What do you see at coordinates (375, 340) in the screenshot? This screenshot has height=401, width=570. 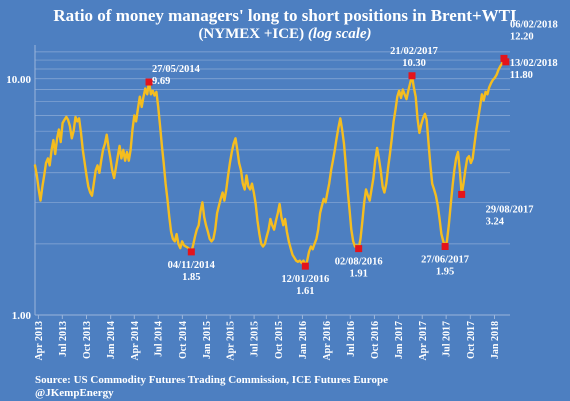 I see `x-tick-label: Oct 2016` at bounding box center [375, 340].